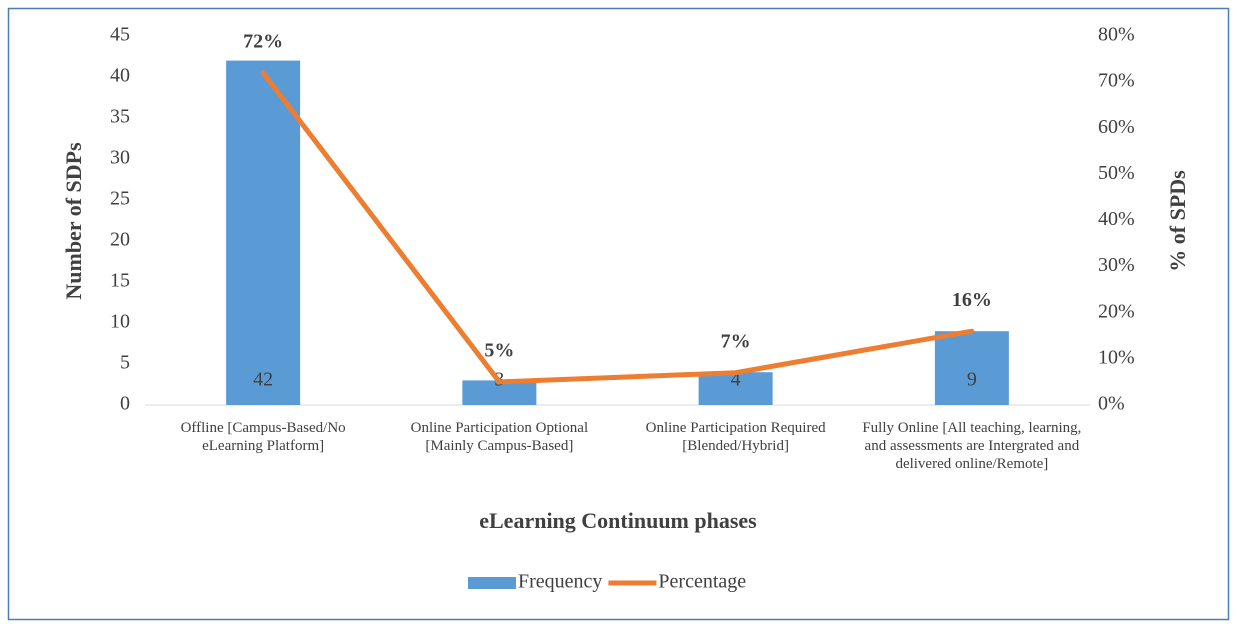 The width and height of the screenshot is (1237, 624). What do you see at coordinates (736, 341) in the screenshot?
I see `line-value-label: 7%` at bounding box center [736, 341].